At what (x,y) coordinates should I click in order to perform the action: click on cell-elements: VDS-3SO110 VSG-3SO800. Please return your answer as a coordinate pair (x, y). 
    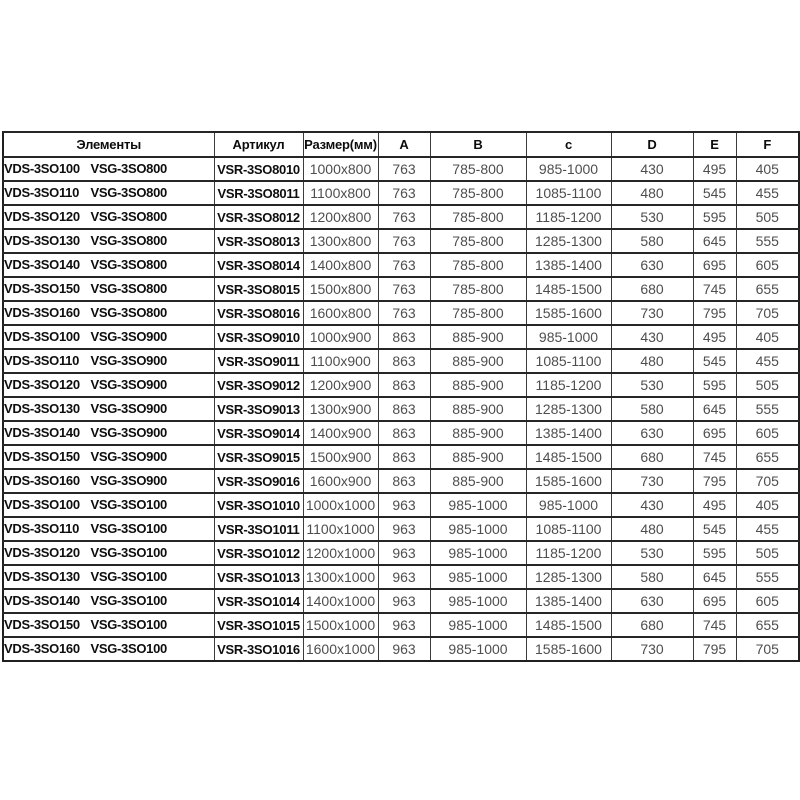
    Looking at the image, I should click on (108, 192).